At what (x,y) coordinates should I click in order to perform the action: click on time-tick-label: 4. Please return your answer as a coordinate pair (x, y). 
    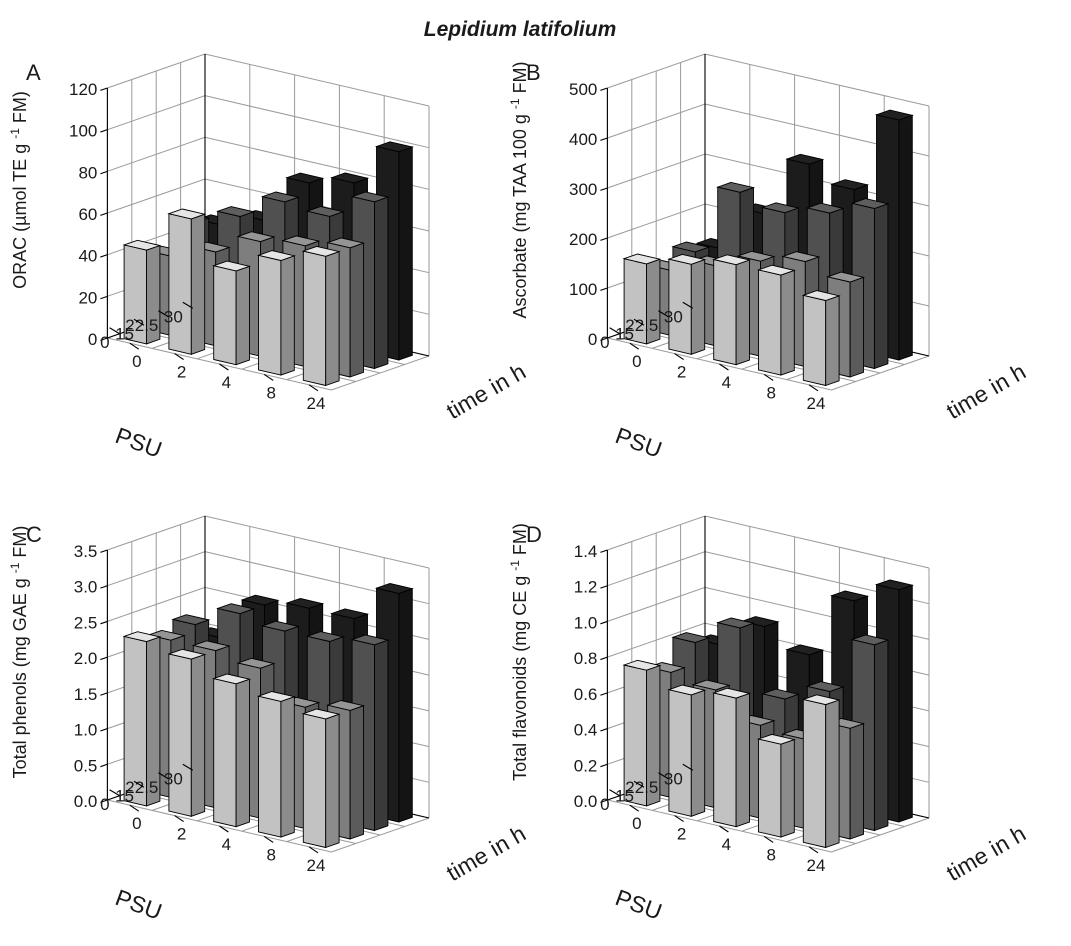
    Looking at the image, I should click on (226, 382).